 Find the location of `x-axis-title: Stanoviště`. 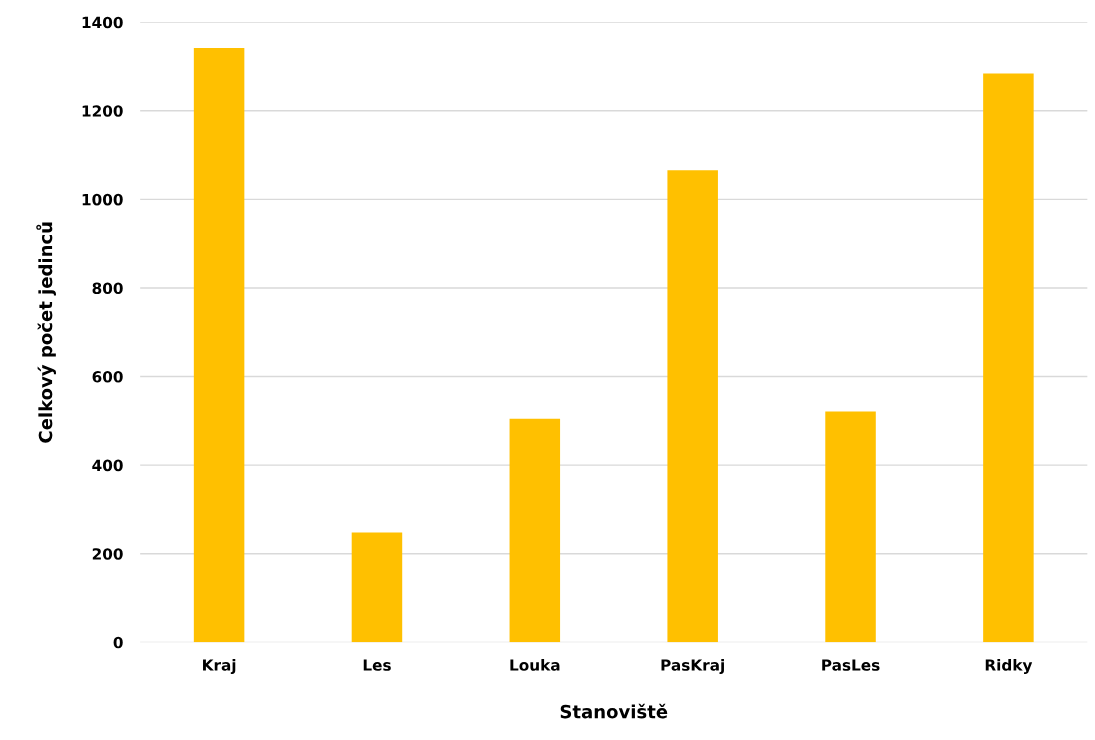

x-axis-title: Stanoviště is located at coordinates (614, 711).